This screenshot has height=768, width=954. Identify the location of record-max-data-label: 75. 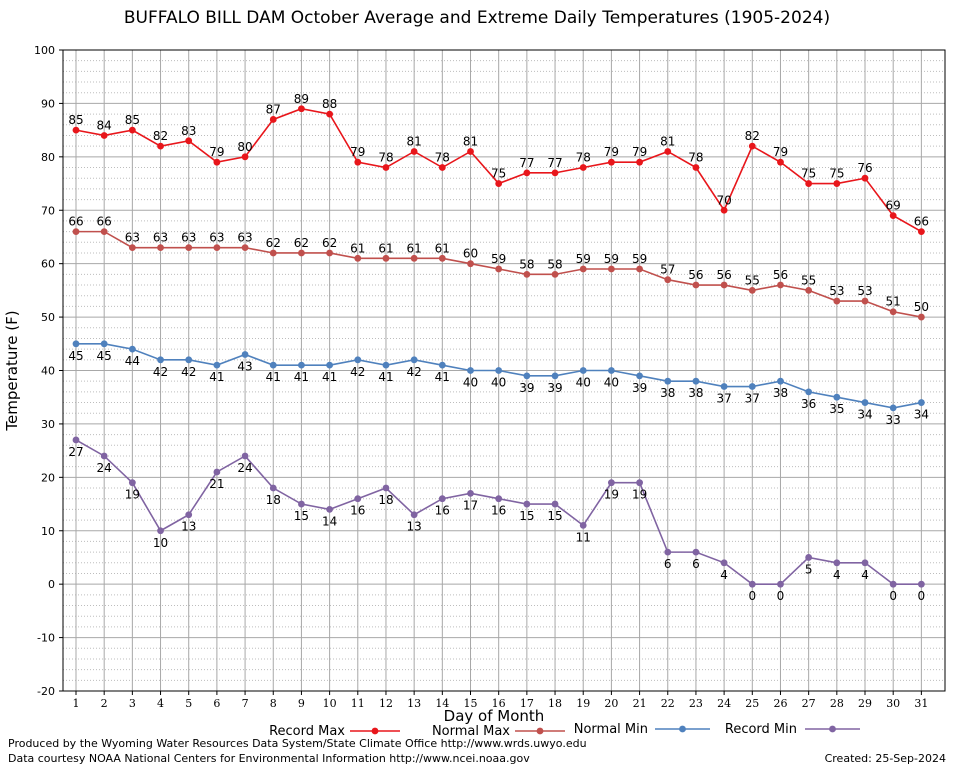
(836, 174).